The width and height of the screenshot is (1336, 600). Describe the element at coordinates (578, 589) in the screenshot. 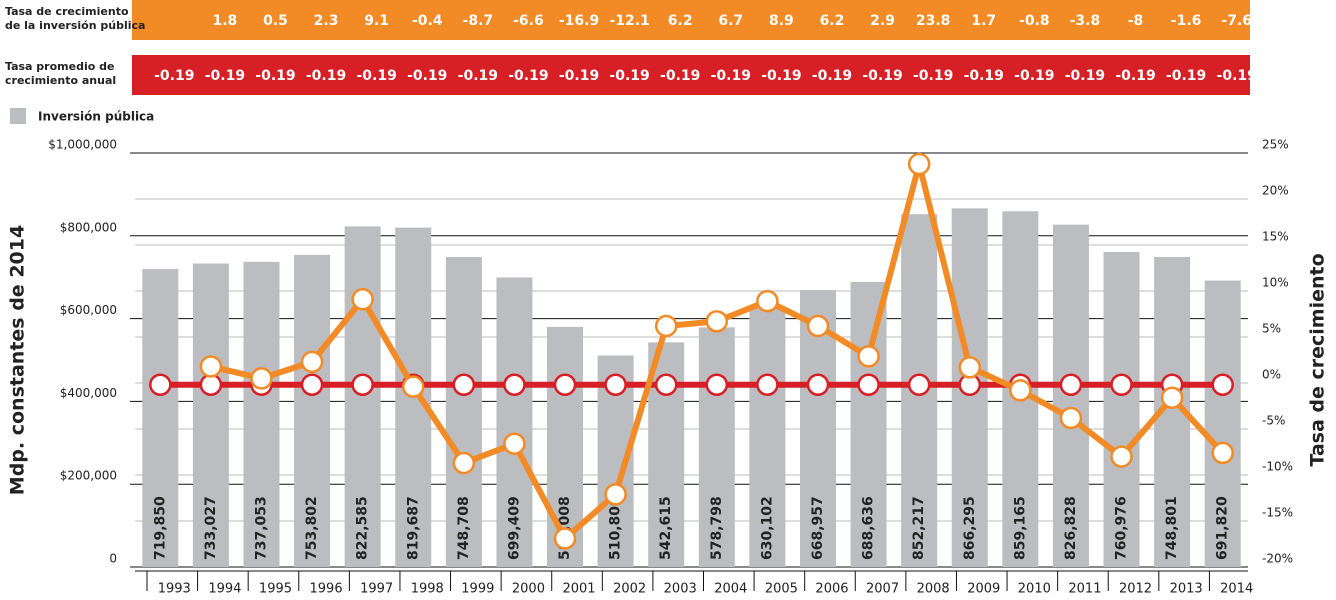

I see `x-tick-label: 2001` at that location.